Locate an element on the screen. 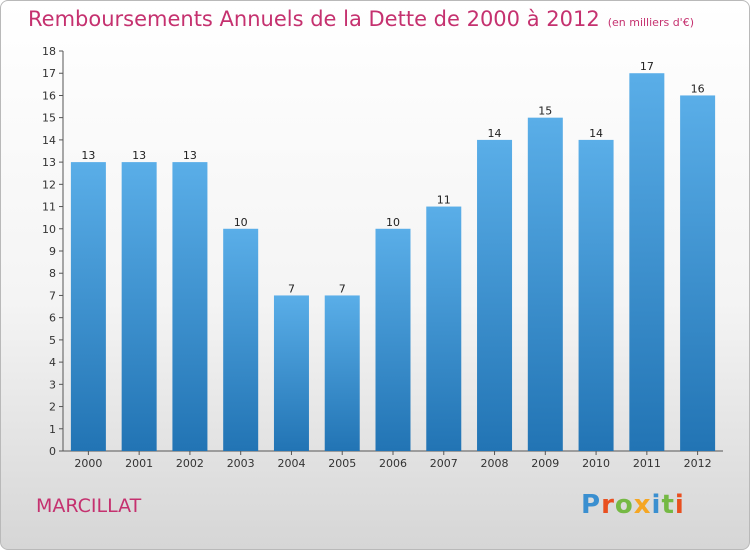 The width and height of the screenshot is (750, 550). bar-2001 is located at coordinates (139, 306).